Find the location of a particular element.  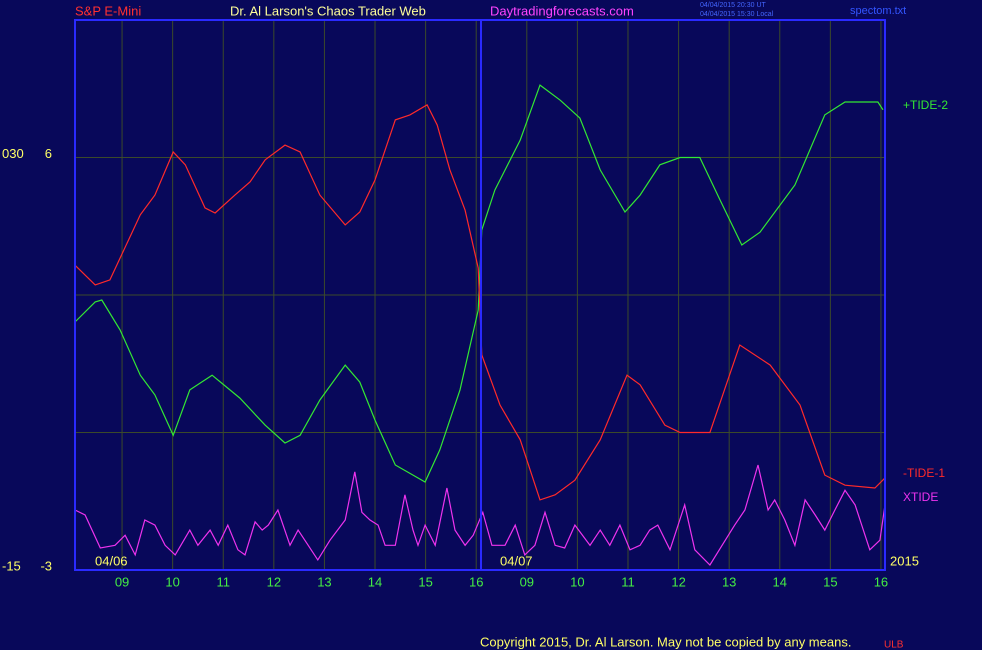

year-label: 2015 is located at coordinates (904, 560).